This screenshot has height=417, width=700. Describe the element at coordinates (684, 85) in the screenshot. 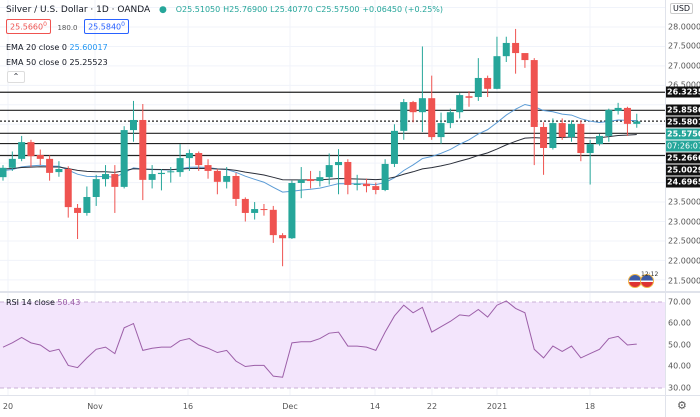

I see `price-tick: 26.50000` at that location.